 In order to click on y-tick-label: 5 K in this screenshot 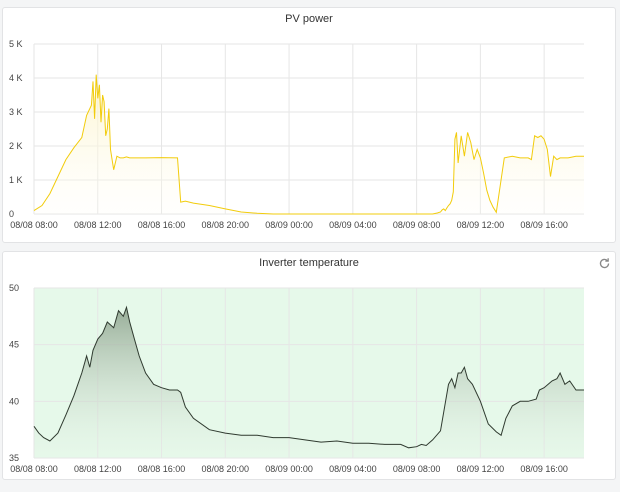, I will do `click(16, 44)`.